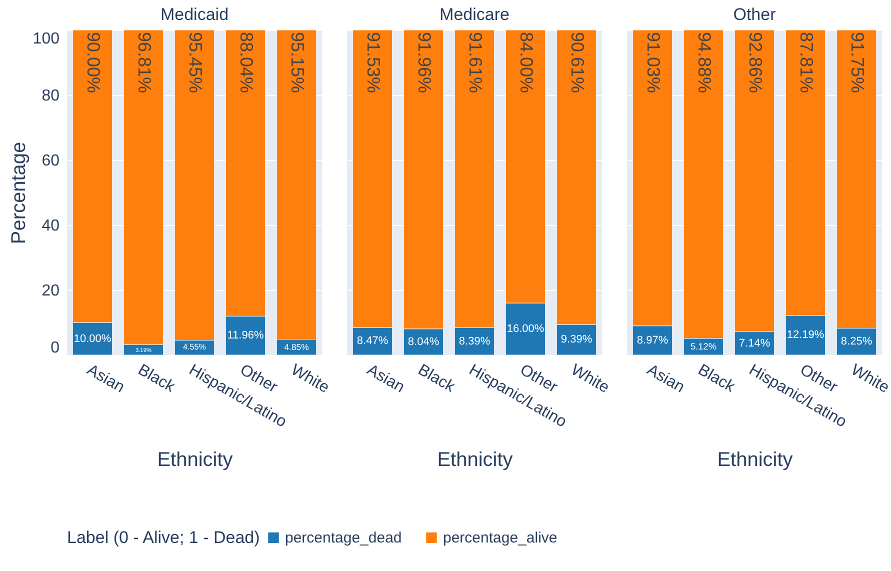 The height and width of the screenshot is (571, 891). Describe the element at coordinates (756, 63) in the screenshot. I see `data-label: 92.86%` at that location.